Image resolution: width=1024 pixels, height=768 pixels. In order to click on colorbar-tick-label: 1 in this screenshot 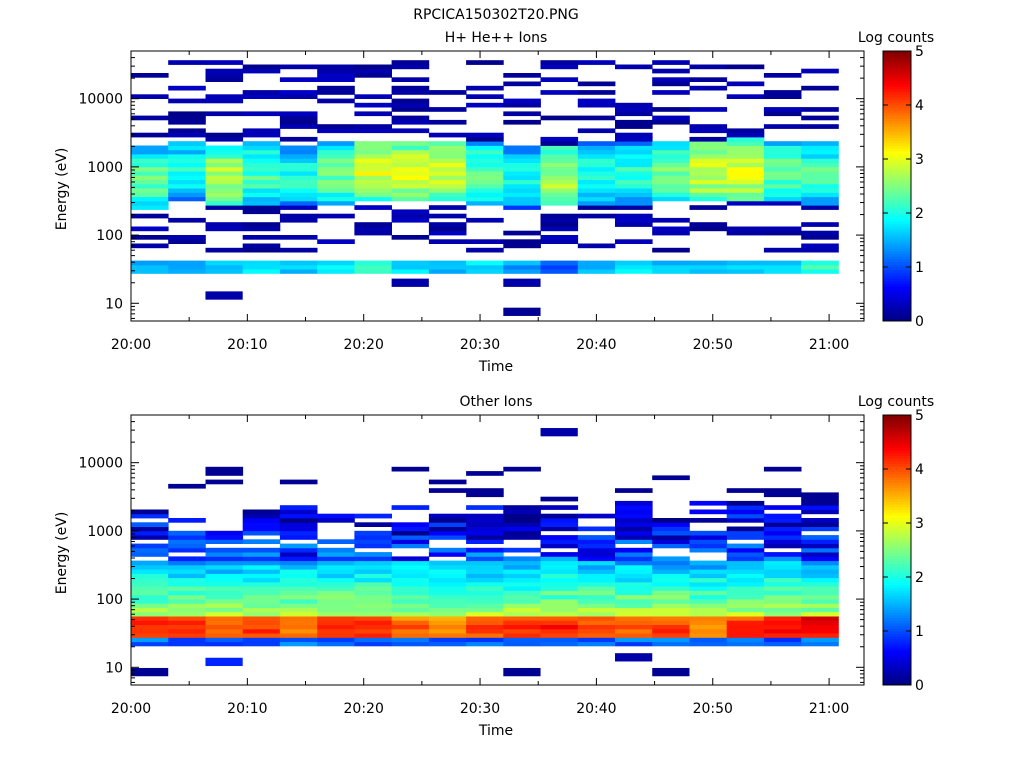, I will do `click(919, 632)`.